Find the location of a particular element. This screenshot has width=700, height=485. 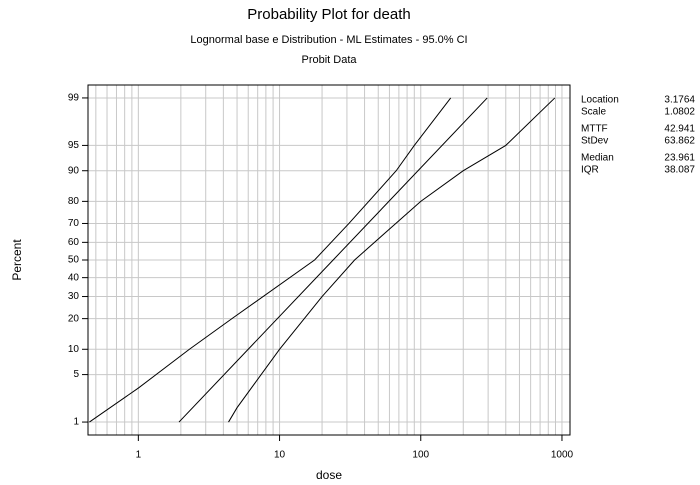

y-tick-label: 99 is located at coordinates (74, 98).